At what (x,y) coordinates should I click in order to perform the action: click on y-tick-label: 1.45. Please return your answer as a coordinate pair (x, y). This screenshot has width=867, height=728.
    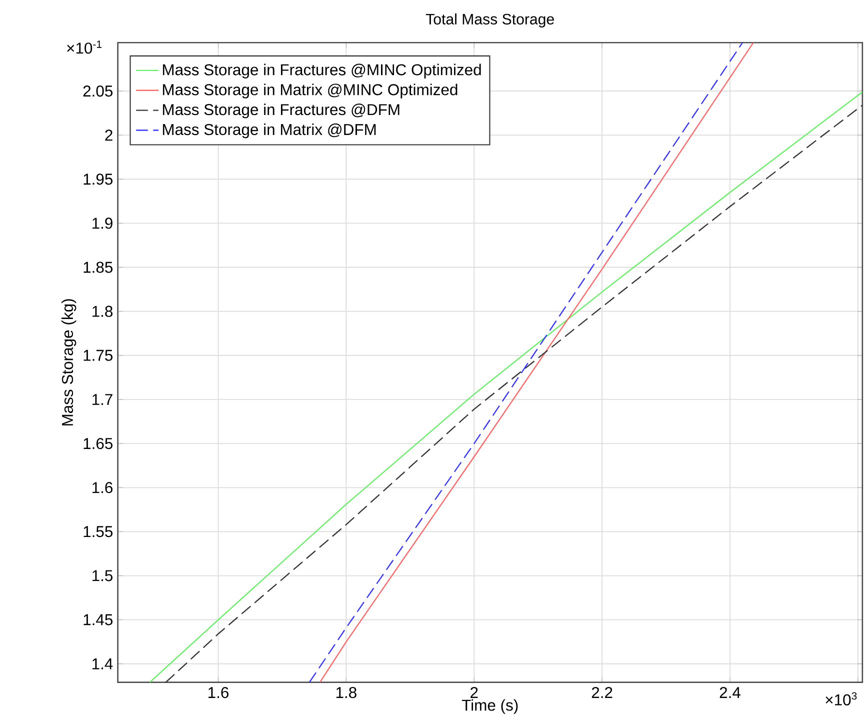
    Looking at the image, I should click on (98, 620).